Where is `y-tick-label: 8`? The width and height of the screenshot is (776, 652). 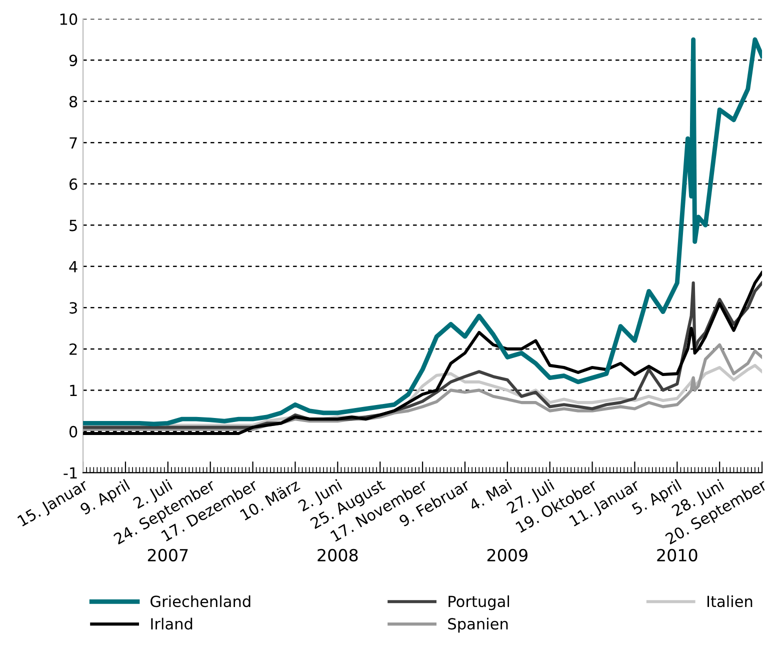 y-tick-label: 8 is located at coordinates (73, 102).